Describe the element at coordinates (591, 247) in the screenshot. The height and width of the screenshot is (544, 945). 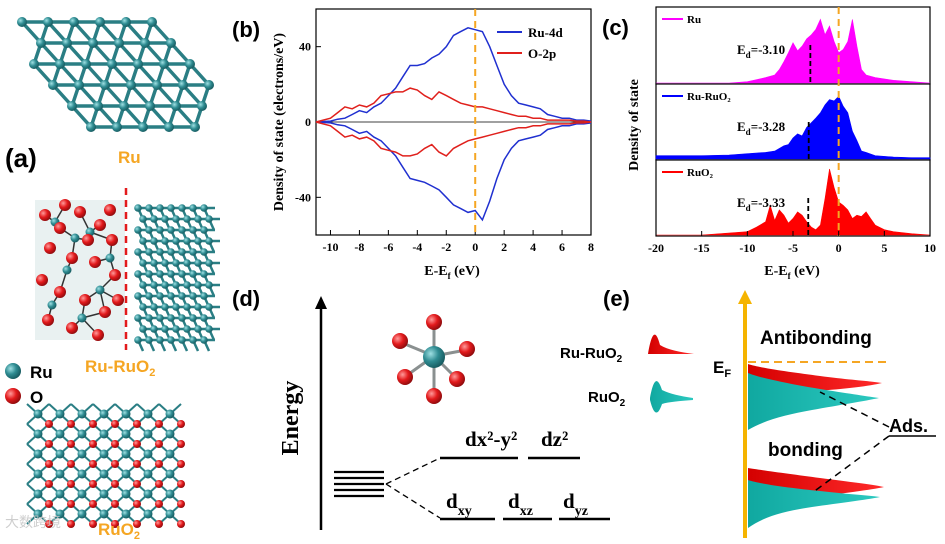
I see `x-tick-label-b: 8` at that location.